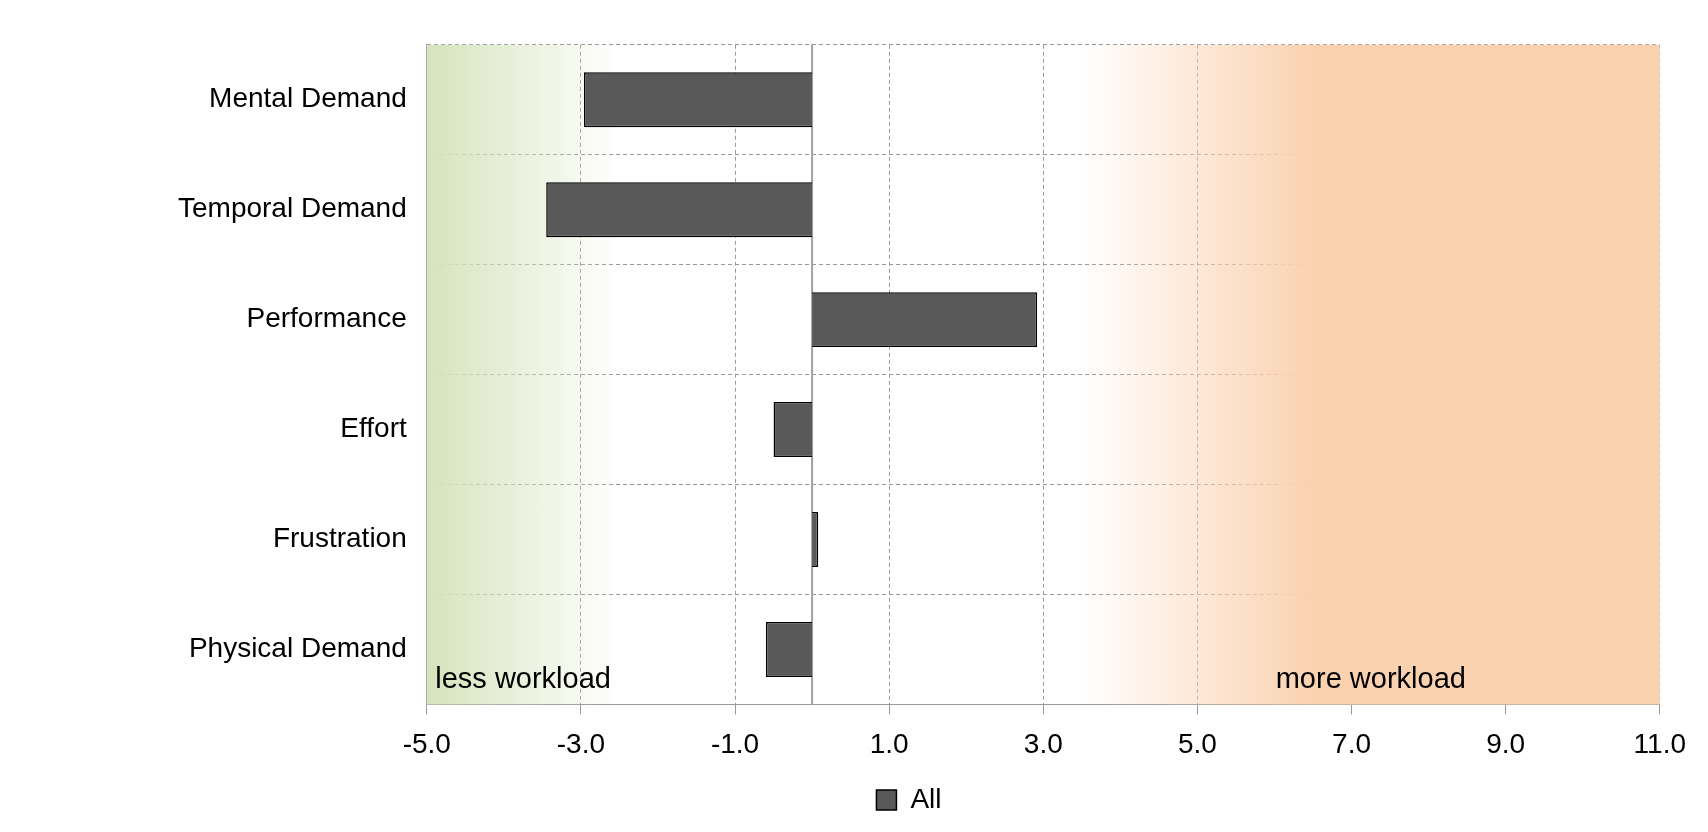 The width and height of the screenshot is (1708, 832). I want to click on x-tick-label: 9.0, so click(1506, 743).